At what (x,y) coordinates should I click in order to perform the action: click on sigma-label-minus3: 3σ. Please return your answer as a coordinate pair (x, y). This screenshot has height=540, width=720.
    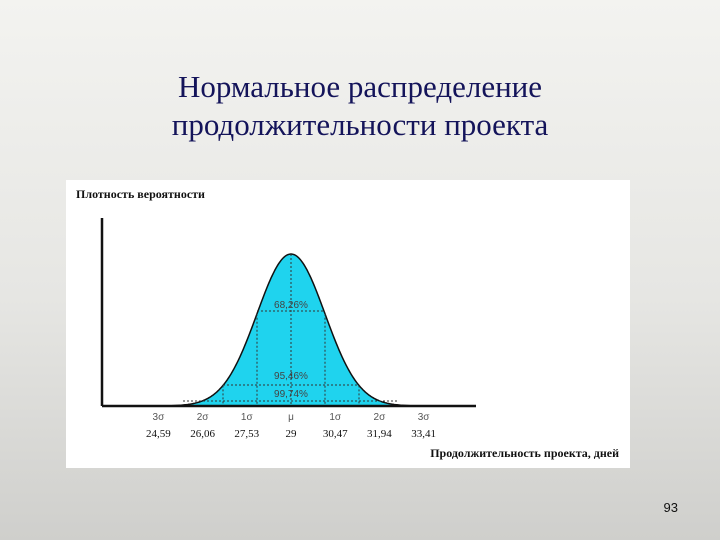
    Looking at the image, I should click on (159, 417).